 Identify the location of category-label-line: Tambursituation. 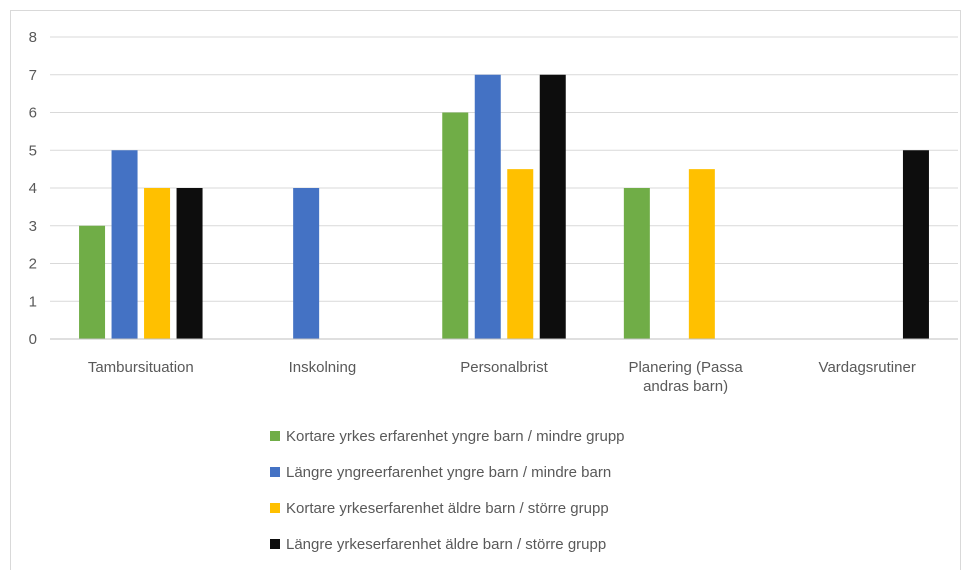
(141, 367).